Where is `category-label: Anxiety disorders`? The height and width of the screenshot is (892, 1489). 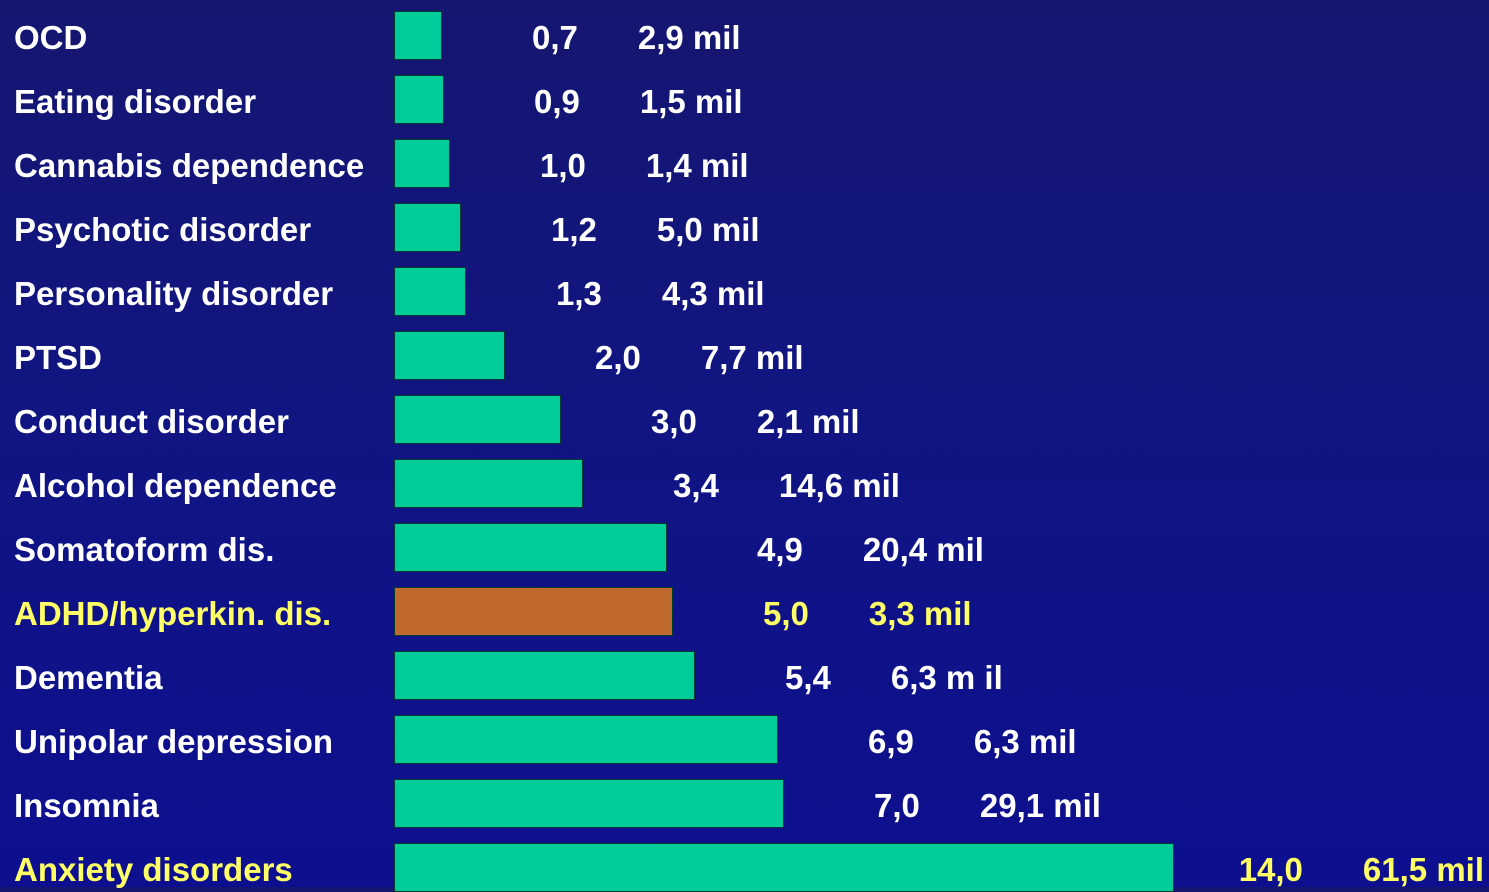
category-label: Anxiety disorders is located at coordinates (153, 869).